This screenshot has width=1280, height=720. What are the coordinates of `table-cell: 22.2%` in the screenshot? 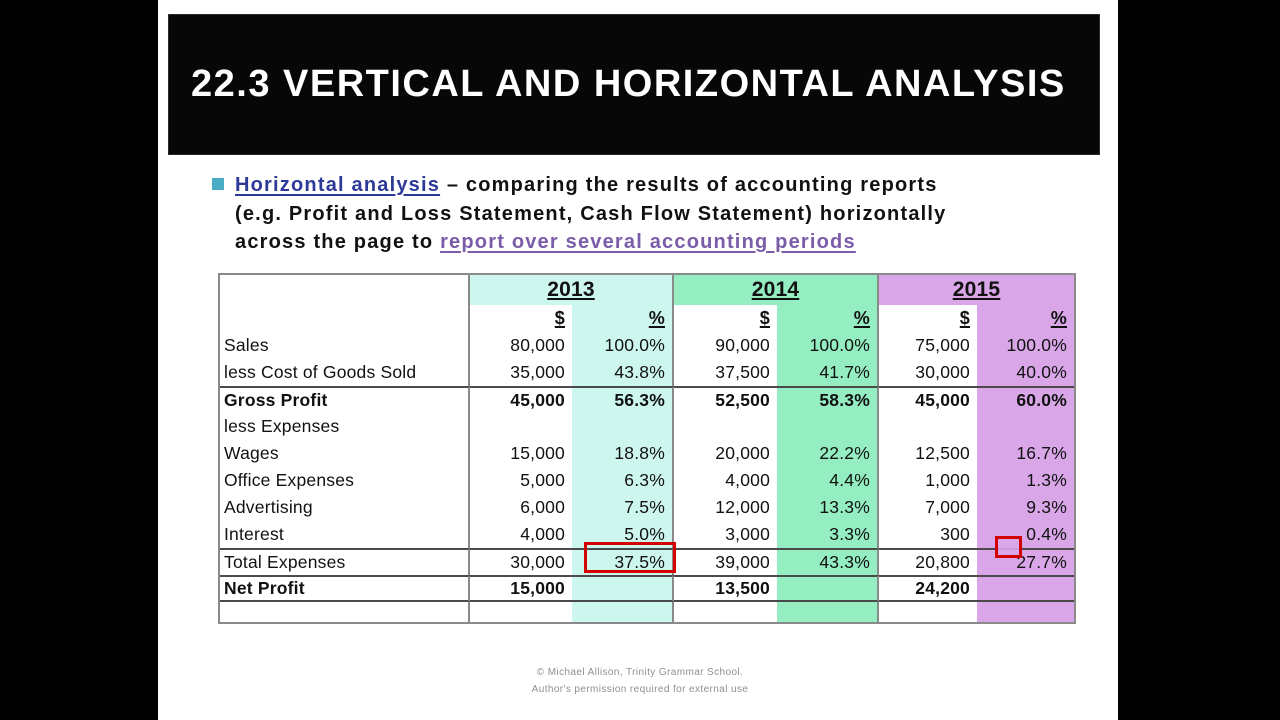 It's located at (828, 453).